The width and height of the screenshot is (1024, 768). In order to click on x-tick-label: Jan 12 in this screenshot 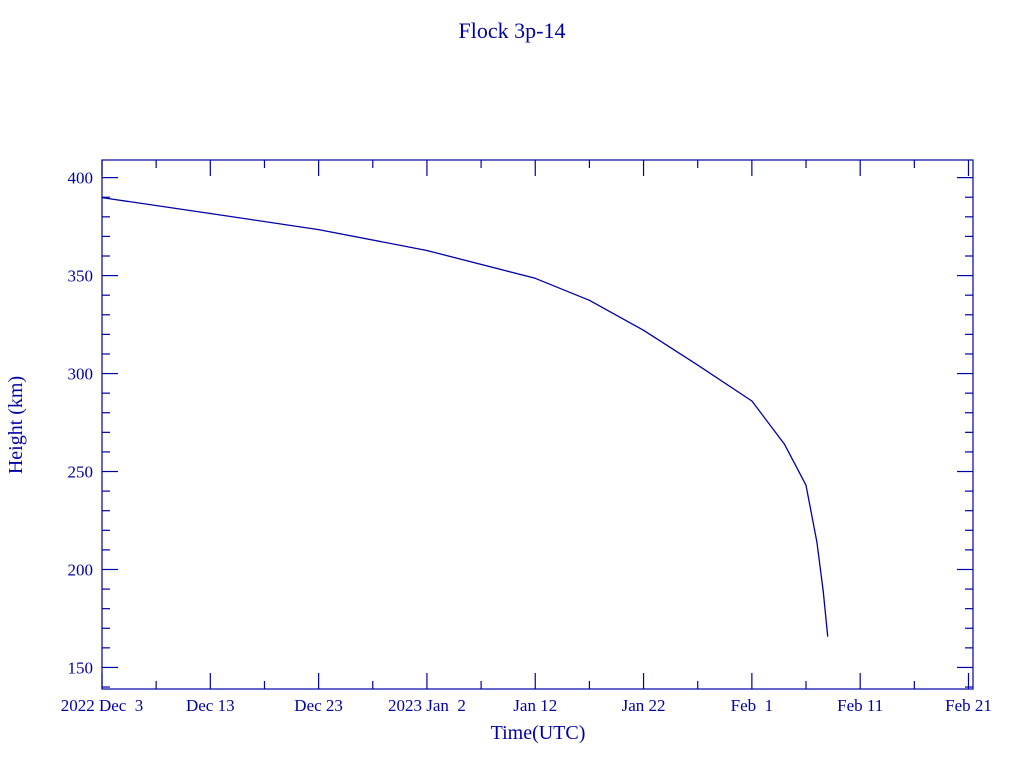, I will do `click(535, 705)`.